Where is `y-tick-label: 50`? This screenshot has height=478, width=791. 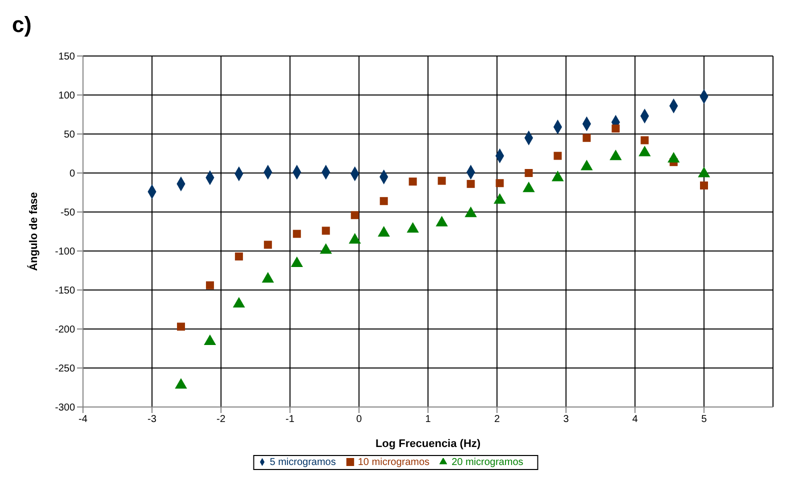
y-tick-label: 50 is located at coordinates (70, 135).